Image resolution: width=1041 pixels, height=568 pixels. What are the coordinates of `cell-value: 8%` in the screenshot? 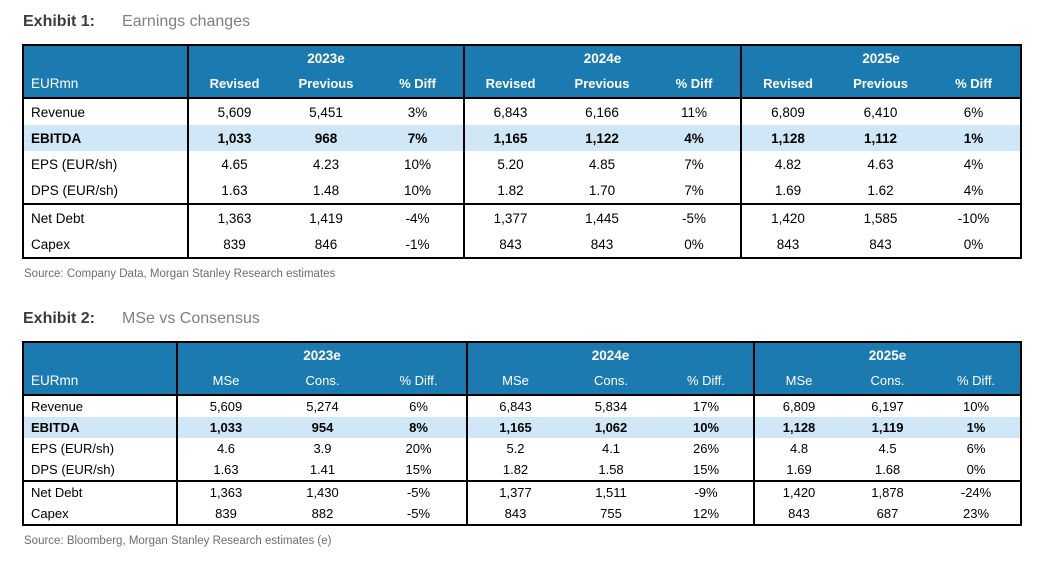 It's located at (419, 427).